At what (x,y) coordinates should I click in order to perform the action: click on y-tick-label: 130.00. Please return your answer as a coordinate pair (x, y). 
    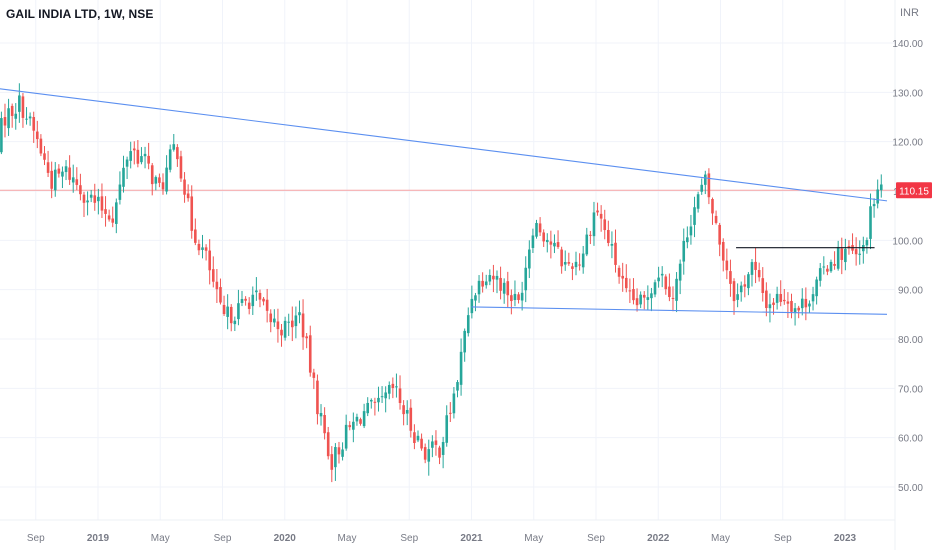
    Looking at the image, I should click on (907, 93).